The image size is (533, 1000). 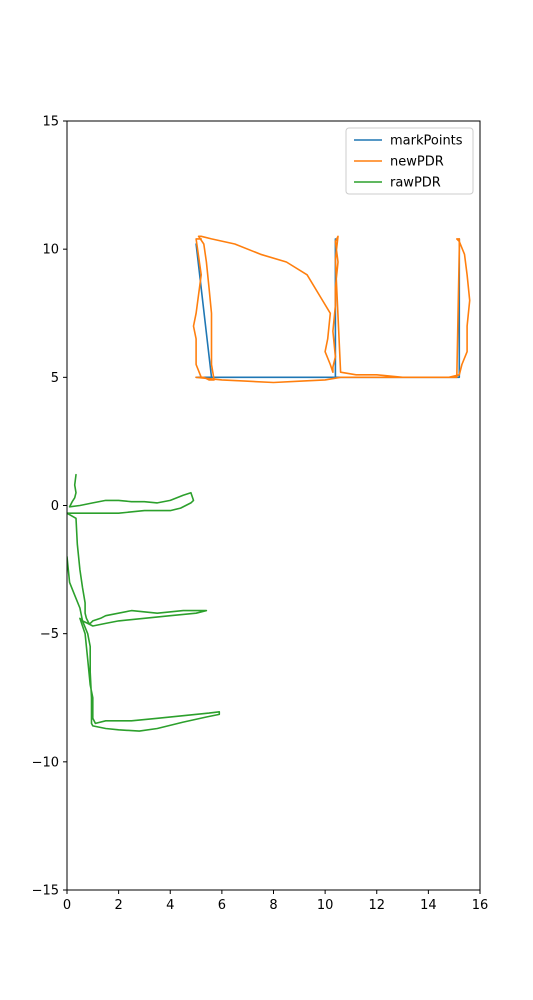 What do you see at coordinates (55, 506) in the screenshot?
I see `y-tick-label: 0` at bounding box center [55, 506].